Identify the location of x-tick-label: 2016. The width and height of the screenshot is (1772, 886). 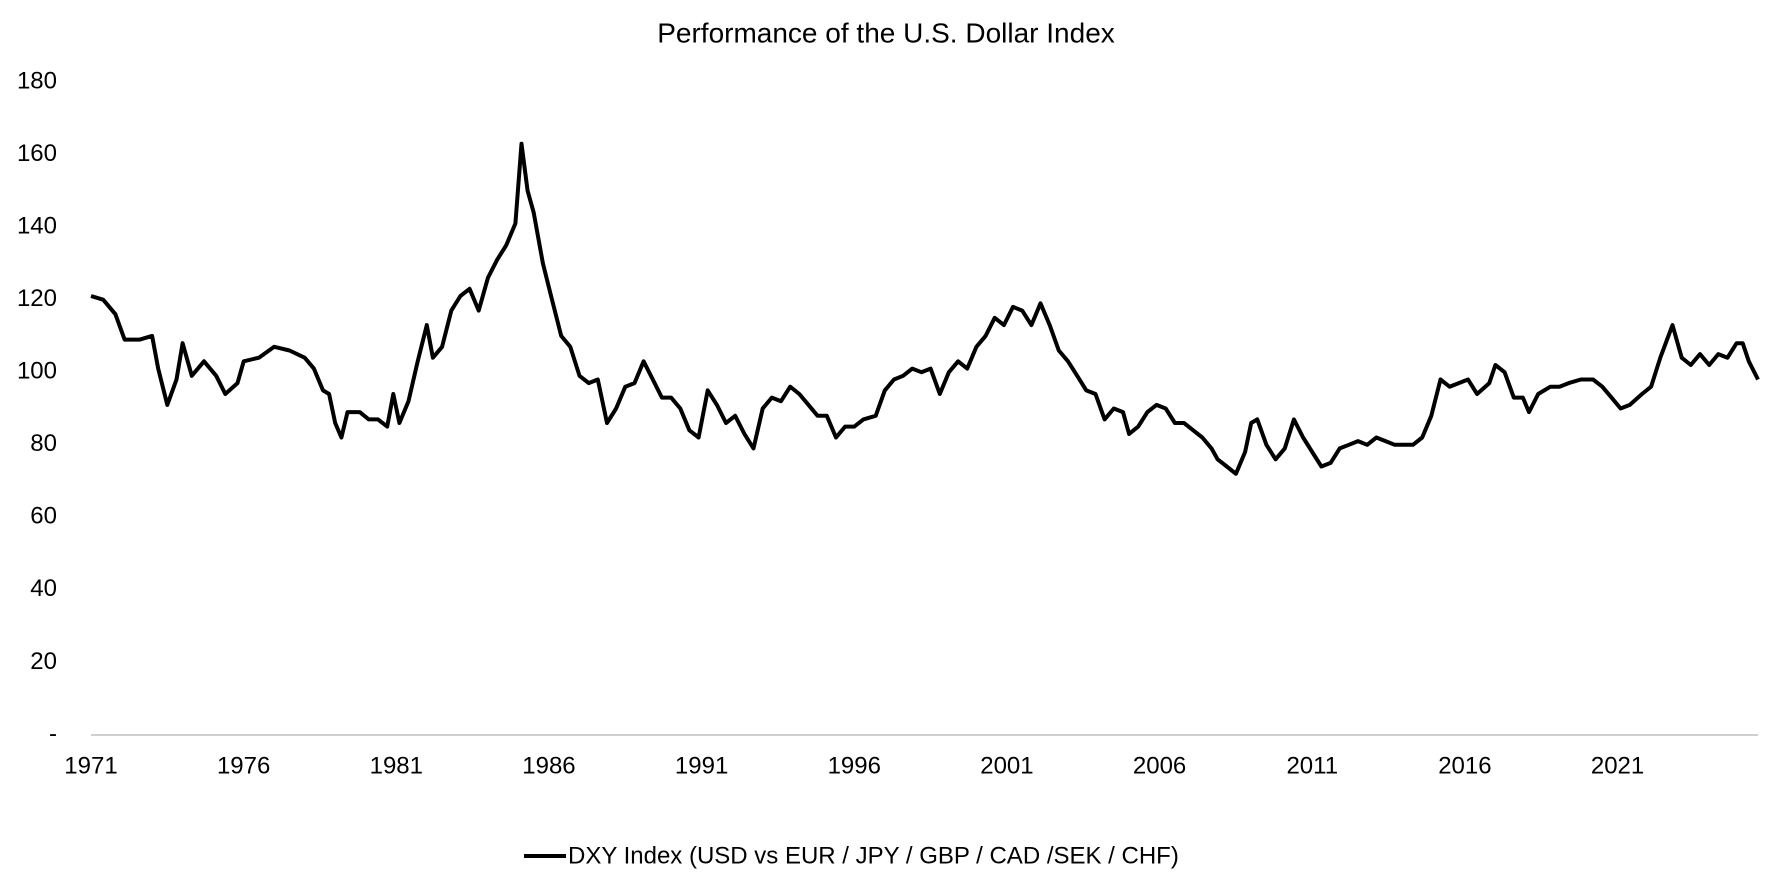
(1464, 765).